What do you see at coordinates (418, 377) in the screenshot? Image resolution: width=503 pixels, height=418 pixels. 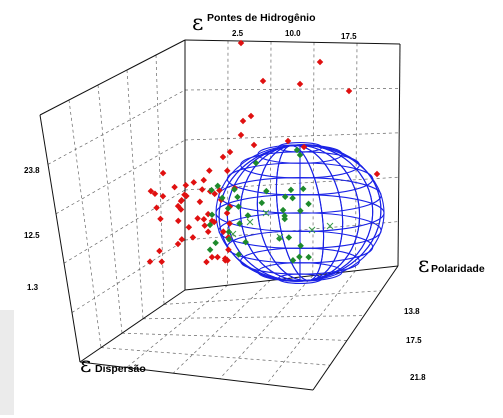 I see `polarity-tick-3: 21.8` at bounding box center [418, 377].